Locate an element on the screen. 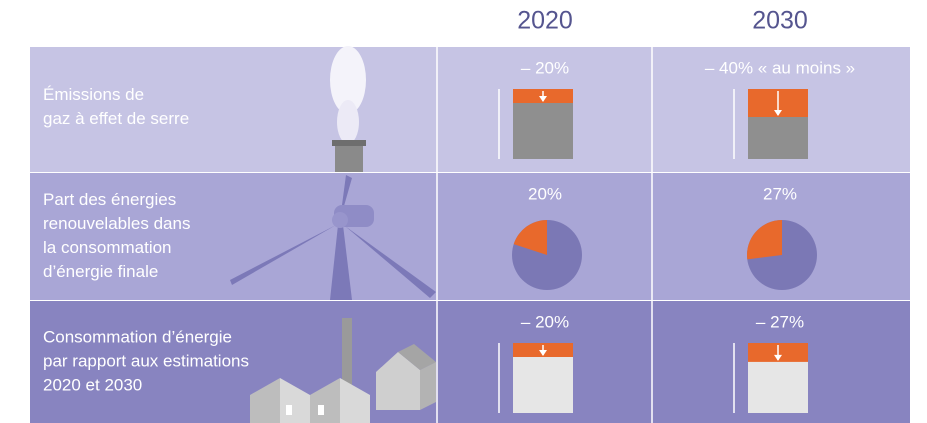 This screenshot has width=927, height=423. column-header: 2020 is located at coordinates (545, 21).